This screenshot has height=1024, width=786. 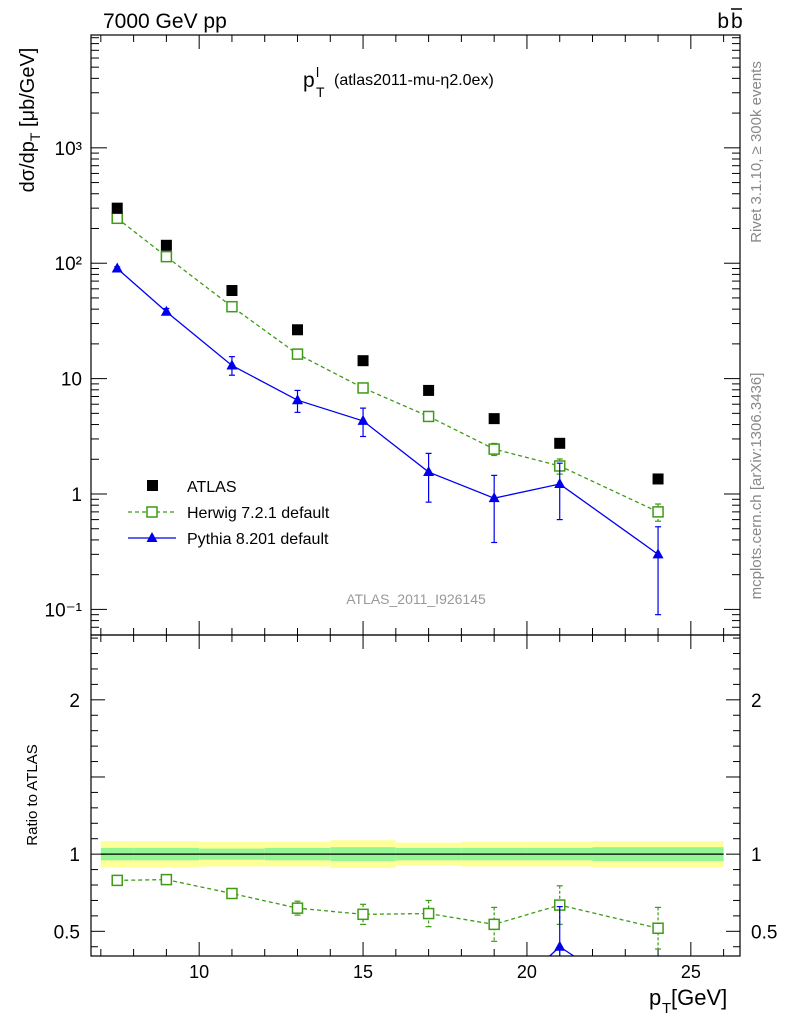 I want to click on legend-herwig-label: Herwig 7.2.1 default, so click(x=258, y=513).